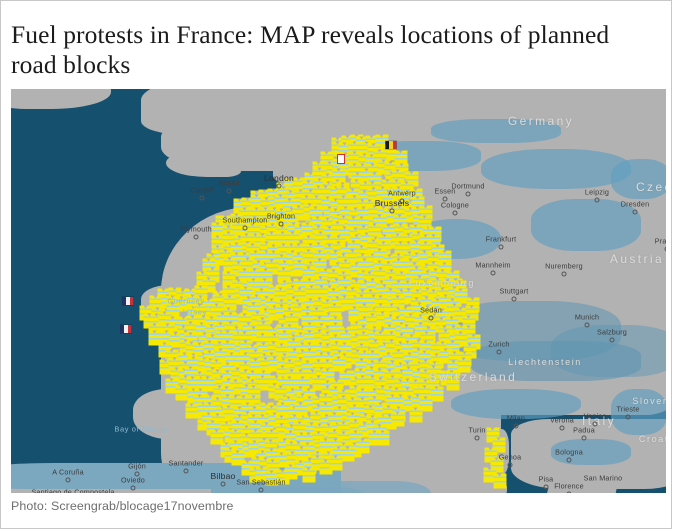 The height and width of the screenshot is (531, 674). I want to click on white-pin-marker, so click(341, 159).